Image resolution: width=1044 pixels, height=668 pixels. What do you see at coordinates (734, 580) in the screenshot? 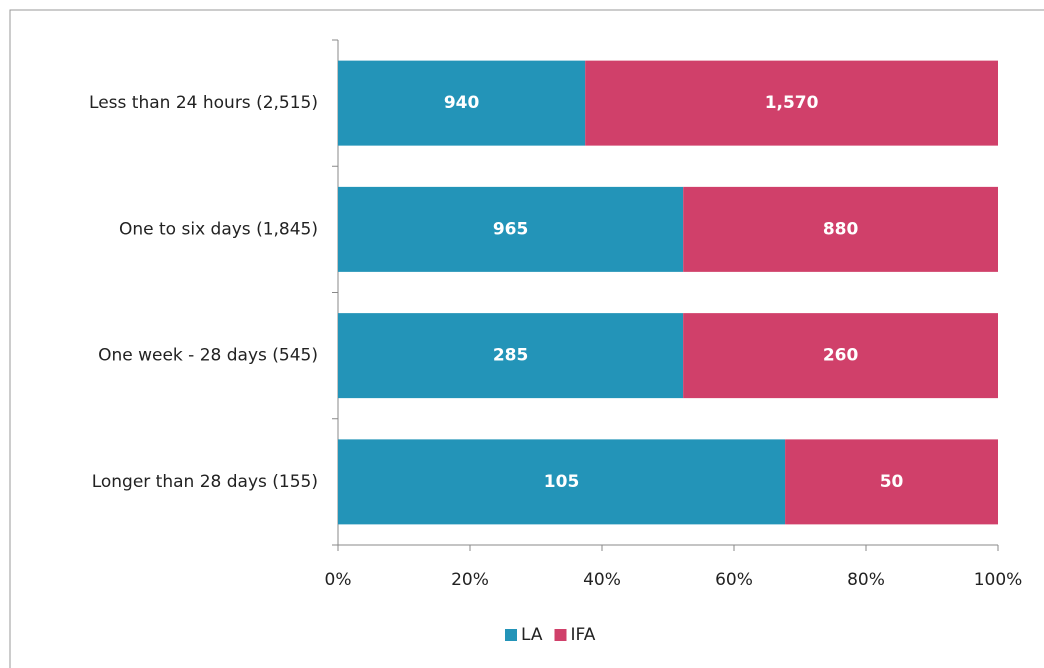
I see `x-tick-label: 60%` at bounding box center [734, 580].